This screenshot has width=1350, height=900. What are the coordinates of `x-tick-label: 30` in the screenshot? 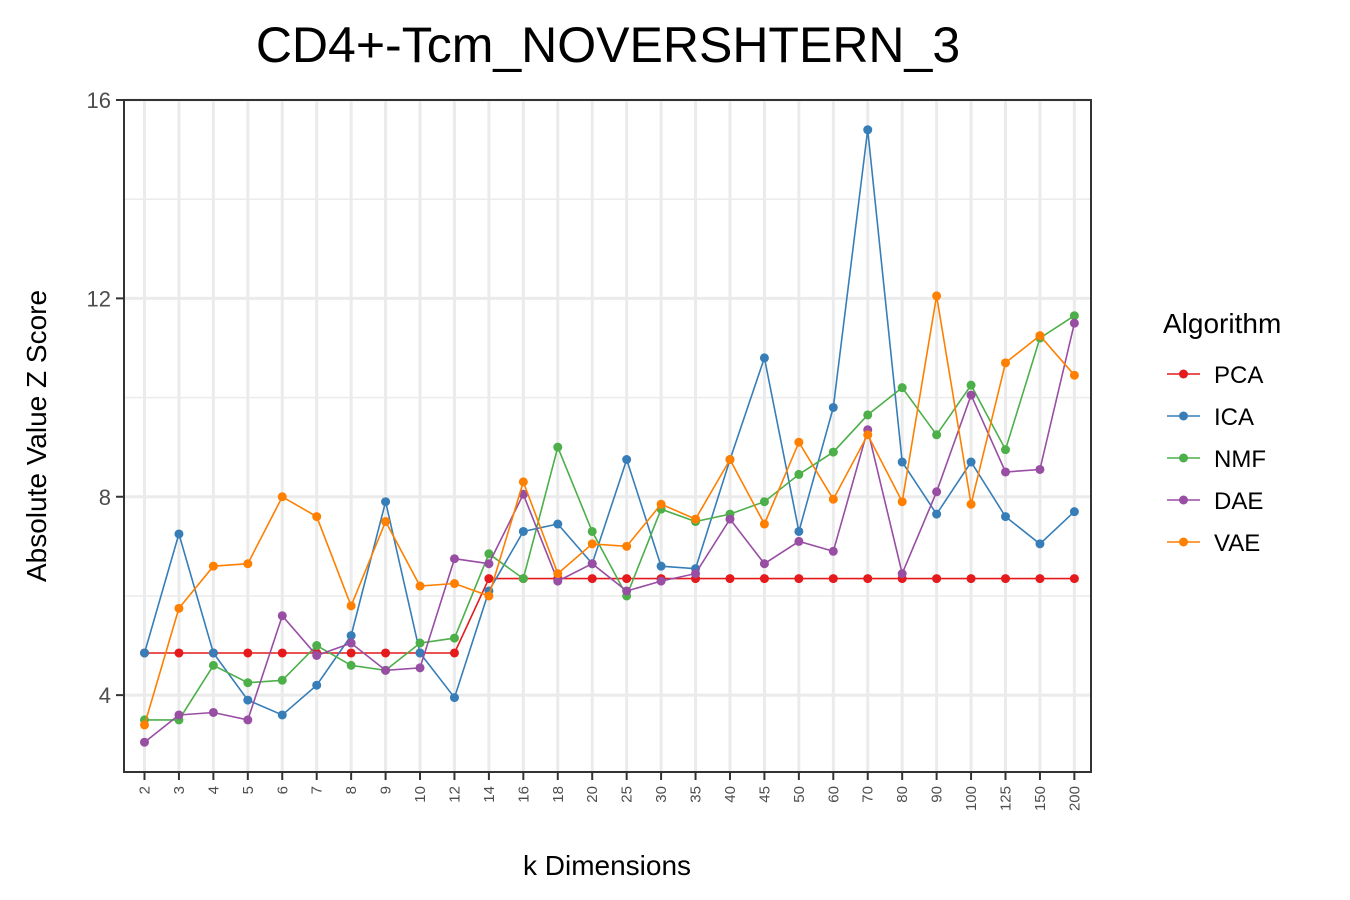 It's located at (661, 794).